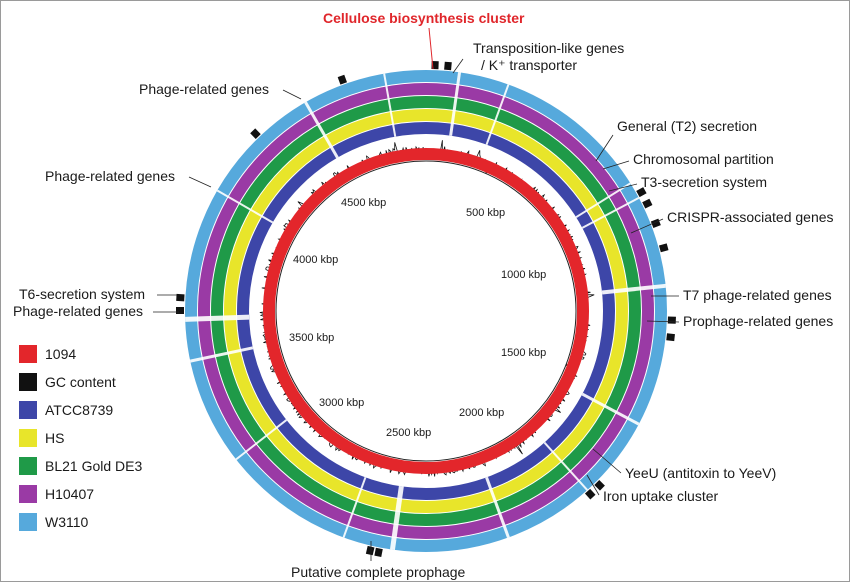 The width and height of the screenshot is (850, 582). Describe the element at coordinates (758, 321) in the screenshot. I see `annotation-prophage: Prophage-related genes` at that location.